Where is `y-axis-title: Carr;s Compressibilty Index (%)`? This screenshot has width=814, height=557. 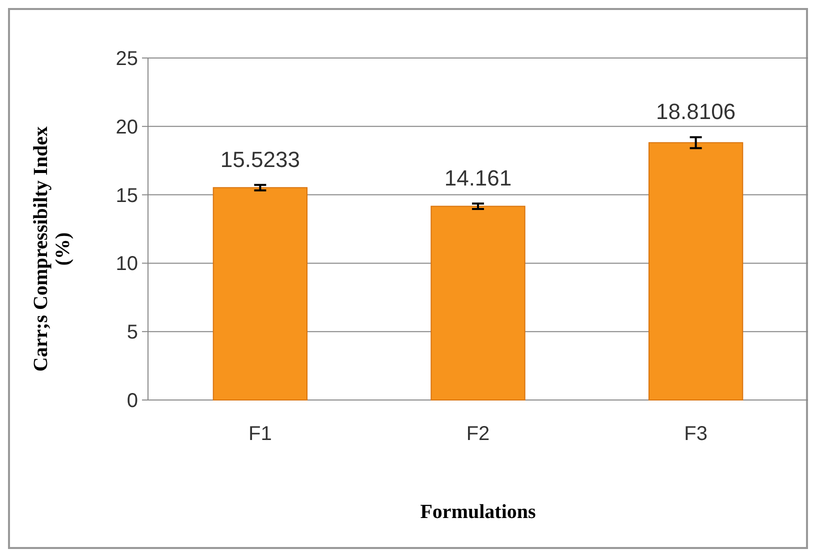 y-axis-title: Carr;s Compressibilty Index (%) is located at coordinates (52, 249).